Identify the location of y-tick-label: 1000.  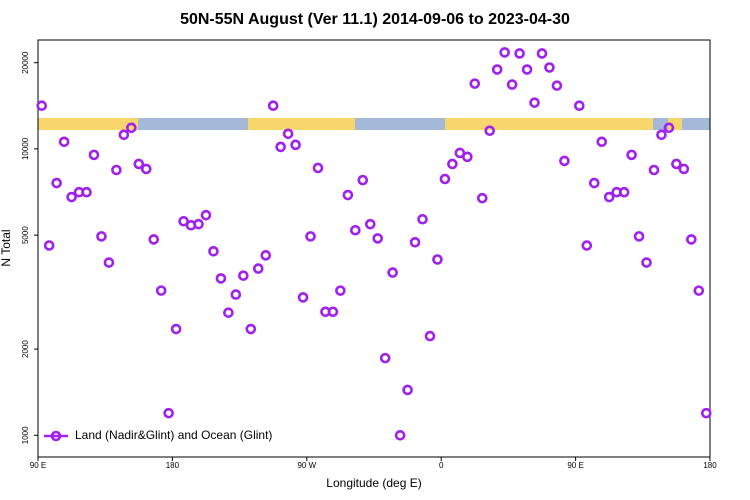
(25, 435).